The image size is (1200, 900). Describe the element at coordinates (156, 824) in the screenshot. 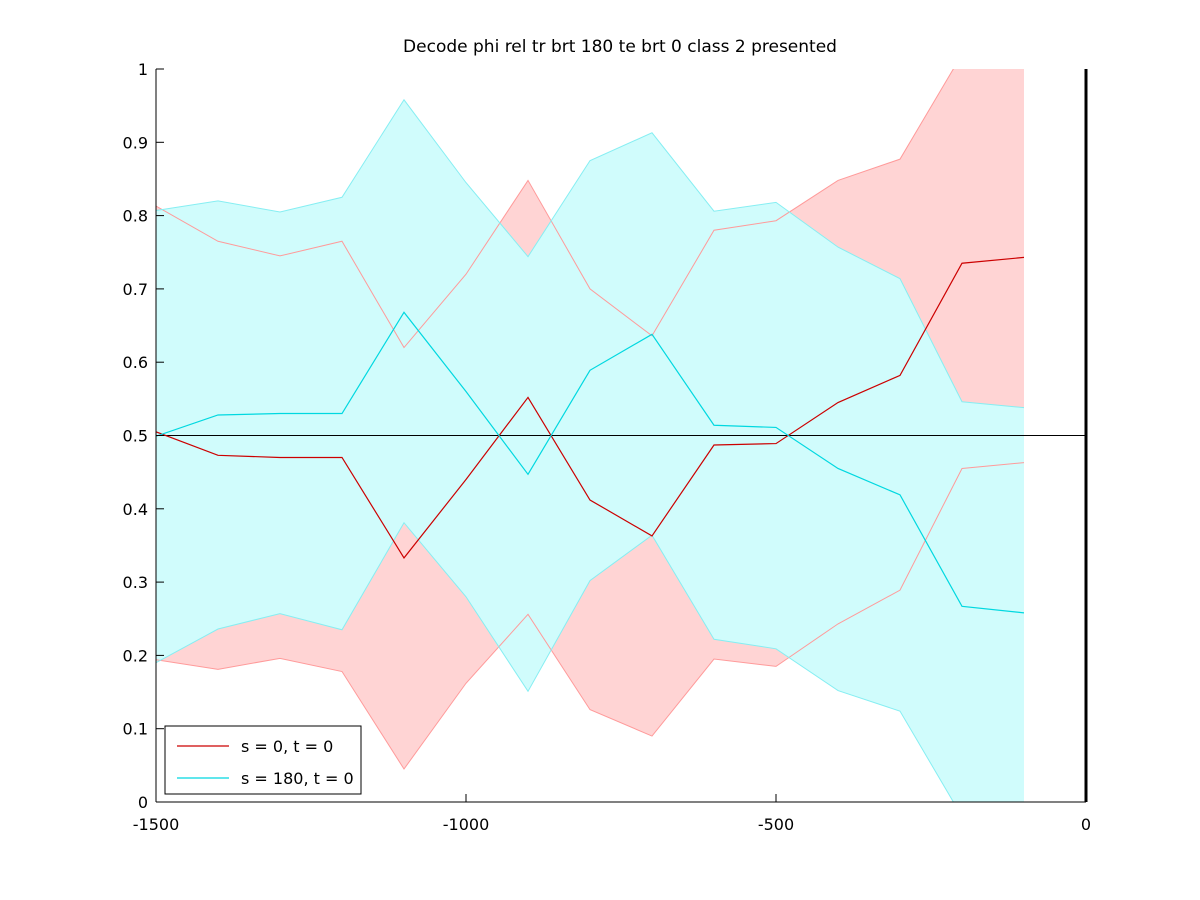

I see `x-tick-label: -1500` at that location.